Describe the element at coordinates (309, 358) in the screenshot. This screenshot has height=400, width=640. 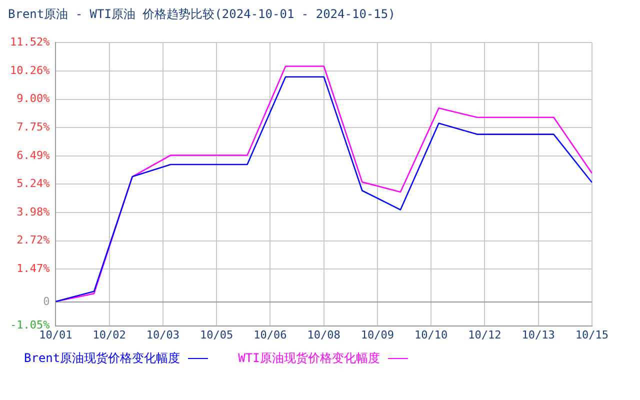
I see `legend-label: WTI原油现货价格变化幅度` at that location.